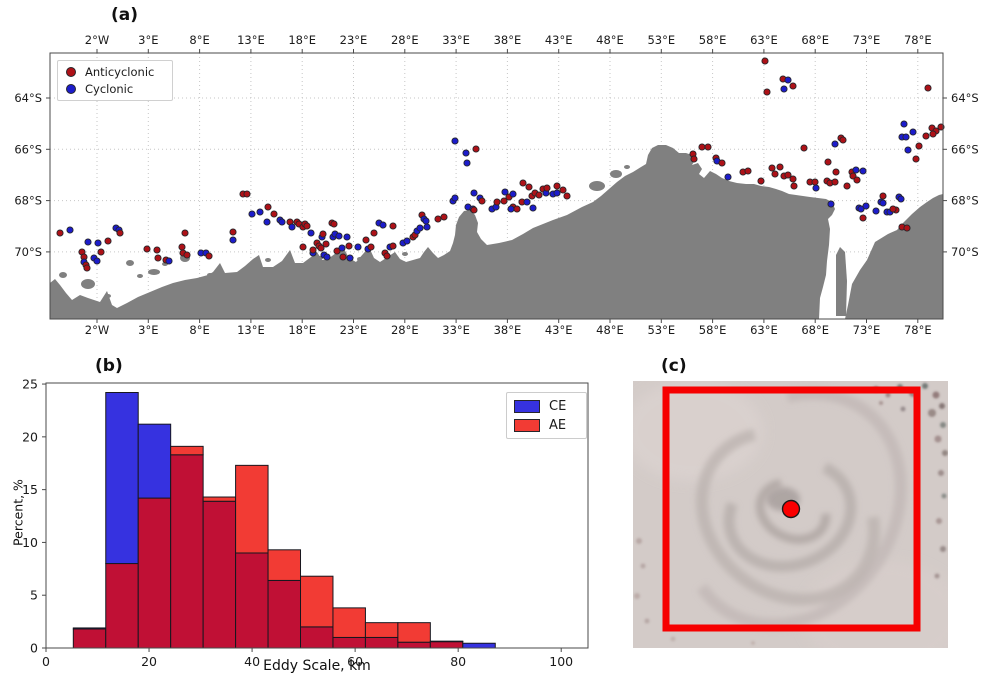 The height and width of the screenshot is (693, 996). I want to click on x-tick-label: 60, so click(355, 661).